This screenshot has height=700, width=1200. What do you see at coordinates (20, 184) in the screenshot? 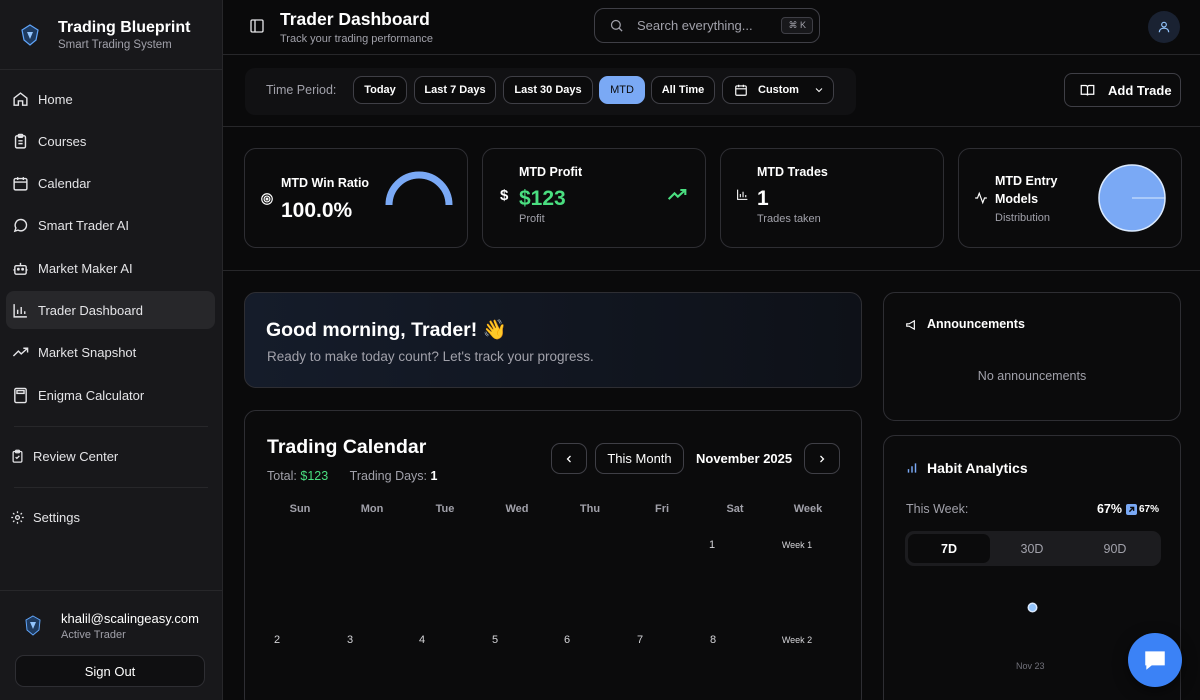
I see `calendar-icon` at bounding box center [20, 184].